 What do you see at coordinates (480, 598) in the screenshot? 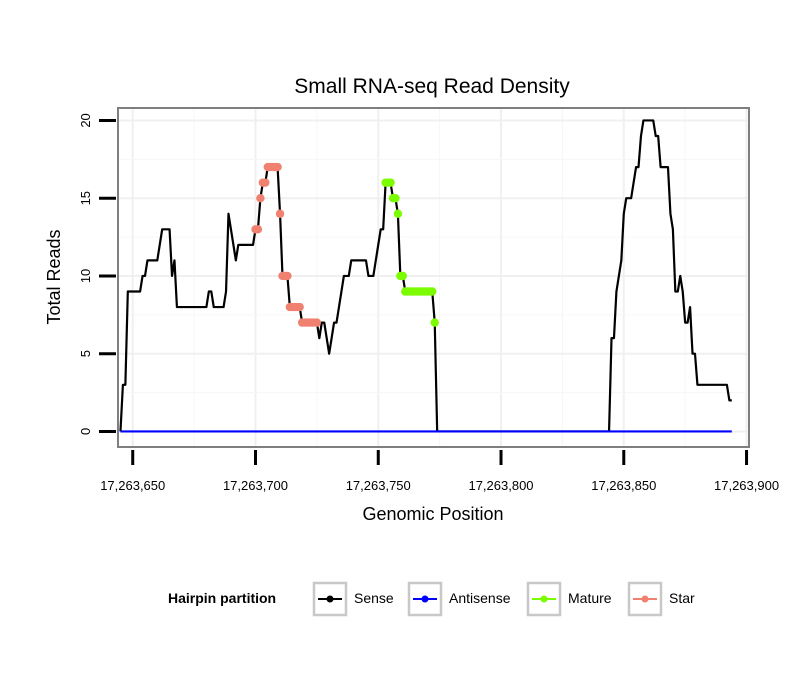
I see `legend-label: Antisense` at bounding box center [480, 598].